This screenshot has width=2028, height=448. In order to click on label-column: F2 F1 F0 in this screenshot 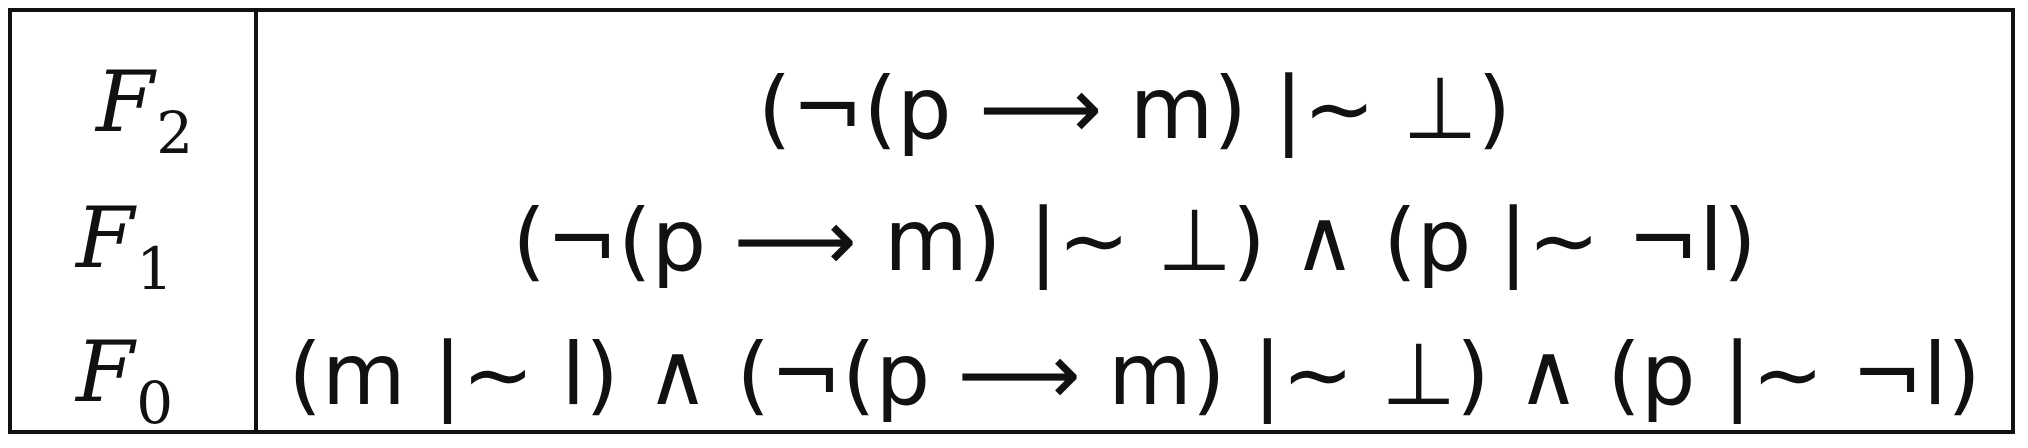, I will do `click(135, 224)`.